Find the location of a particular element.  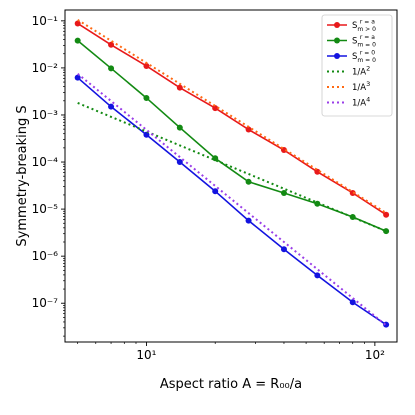

legend-entry-1: Sm = 0r = a is located at coordinates (351, 41).